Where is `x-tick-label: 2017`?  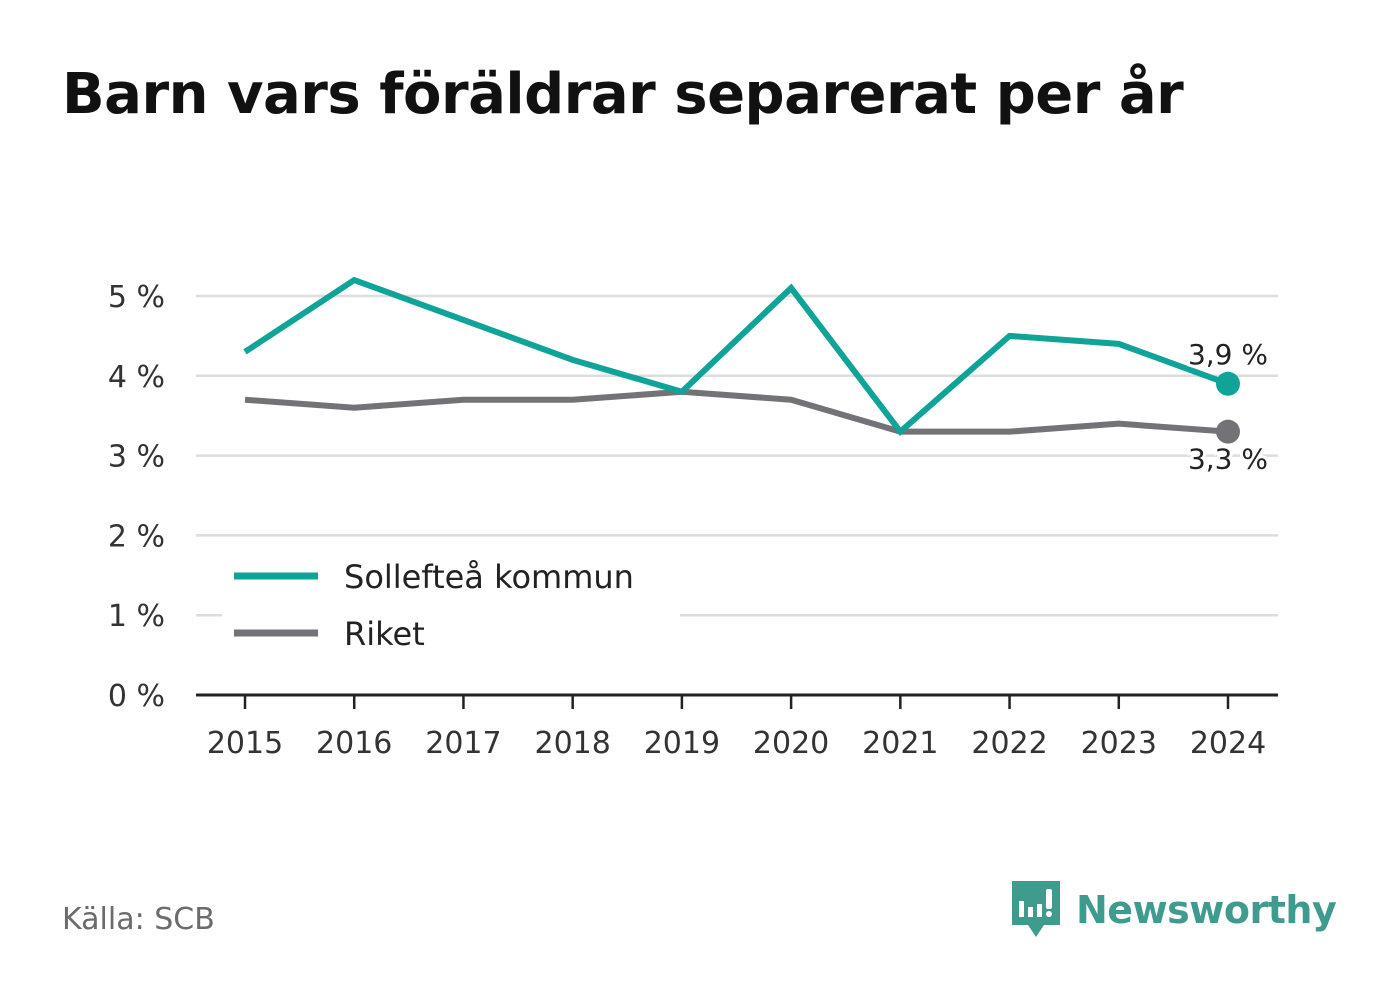 x-tick-label: 2017 is located at coordinates (463, 743).